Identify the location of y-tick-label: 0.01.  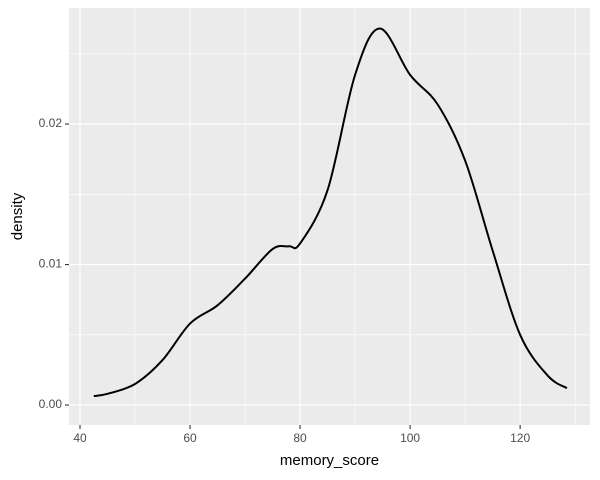
(51, 264).